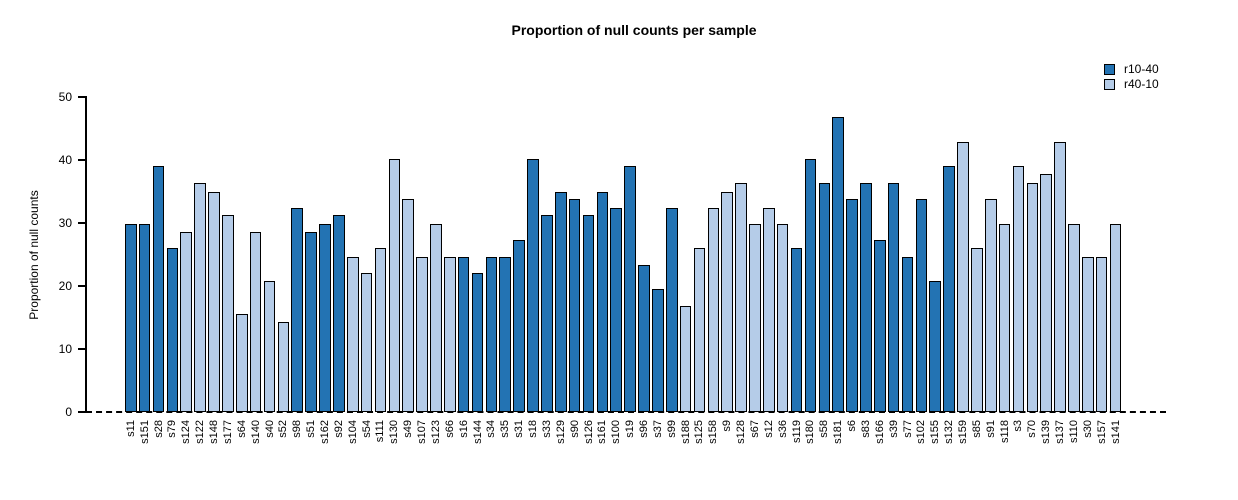  Describe the element at coordinates (241, 362) in the screenshot. I see `bar-s64` at that location.